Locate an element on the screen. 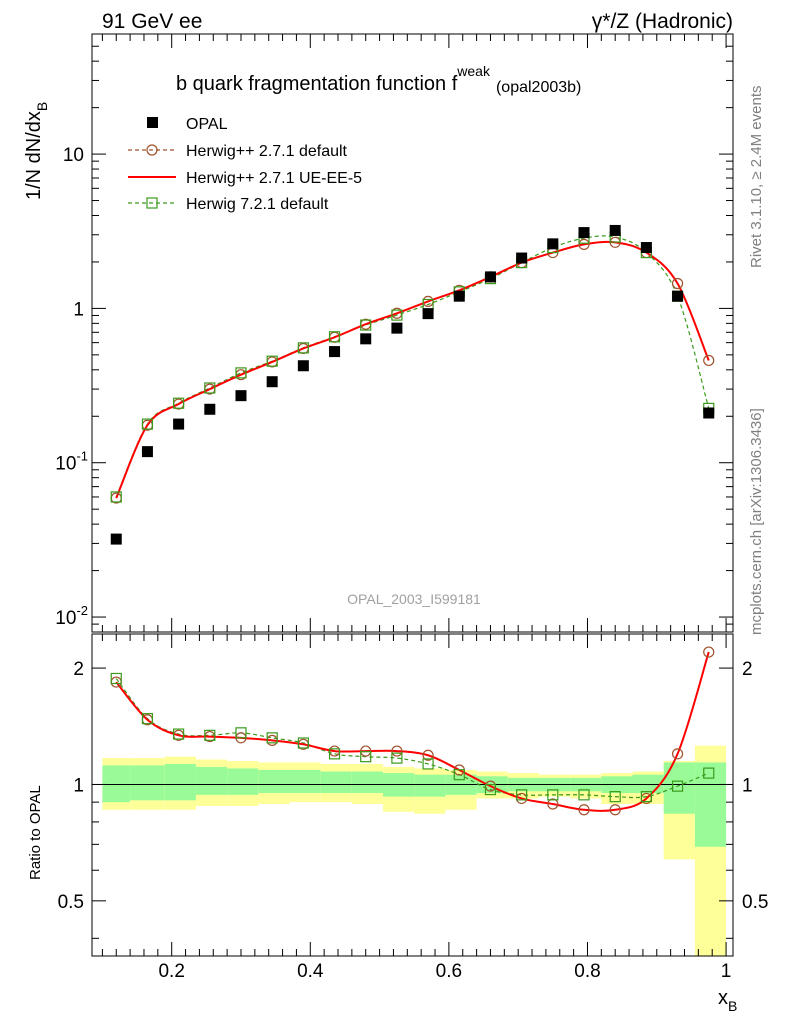  y-axis-label-main: 1/N dN/dx is located at coordinates (34, 155).